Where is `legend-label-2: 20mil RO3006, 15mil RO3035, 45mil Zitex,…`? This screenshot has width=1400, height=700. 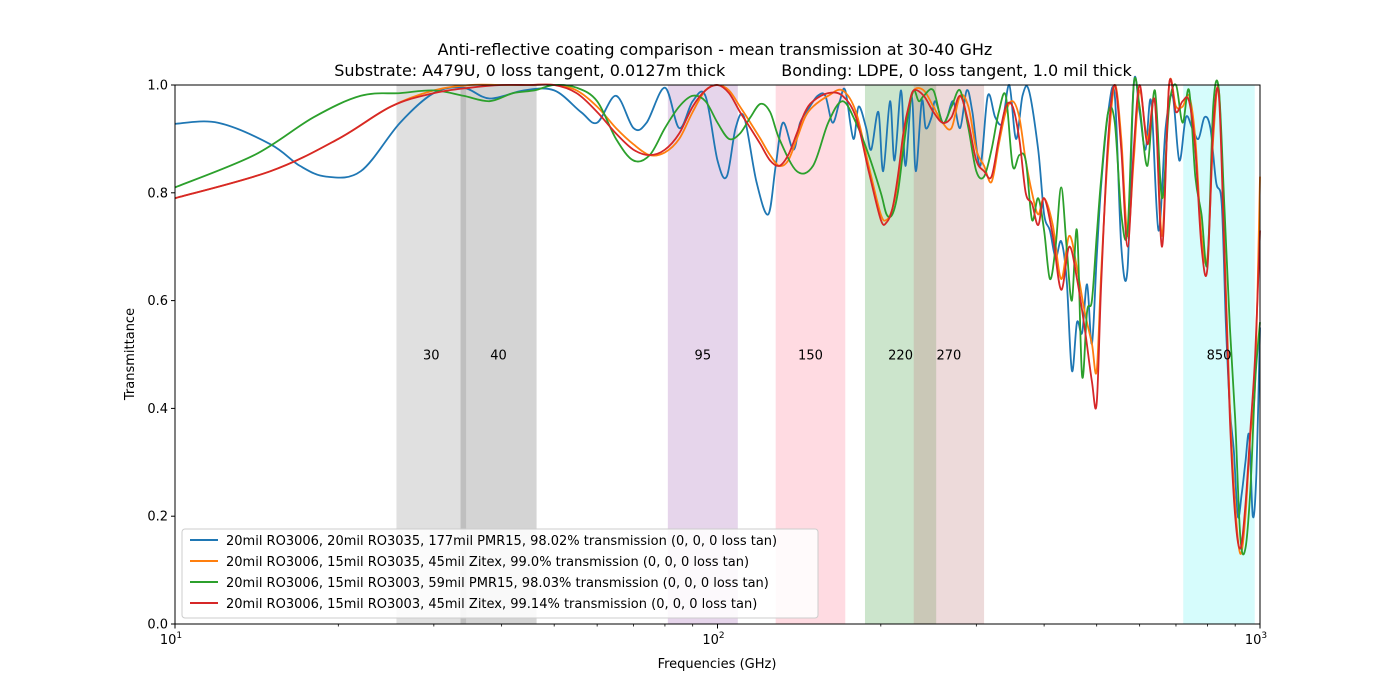
legend-label-2: 20mil RO3006, 15mil RO3035, 45mil Zitex,… is located at coordinates (487, 562).